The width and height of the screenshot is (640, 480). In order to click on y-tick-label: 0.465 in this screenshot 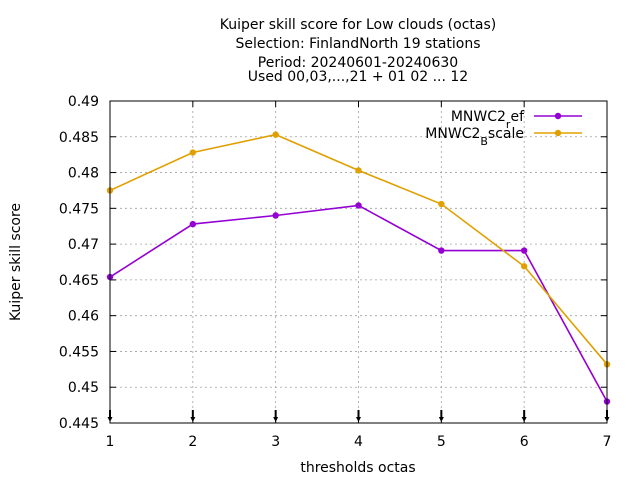, I will do `click(79, 281)`.